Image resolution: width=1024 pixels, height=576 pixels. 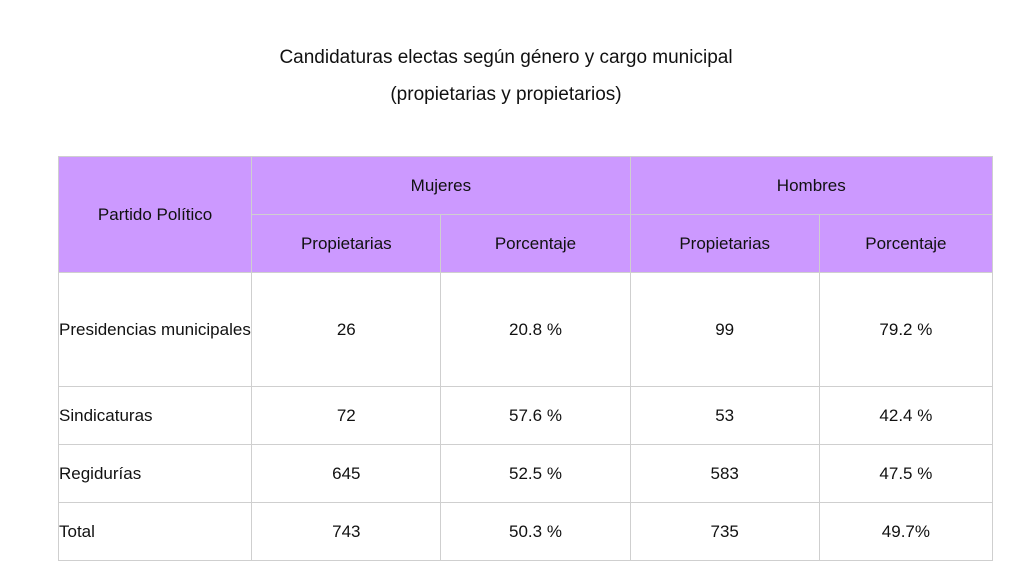 What do you see at coordinates (155, 214) in the screenshot?
I see `corner-header: Partido Político` at bounding box center [155, 214].